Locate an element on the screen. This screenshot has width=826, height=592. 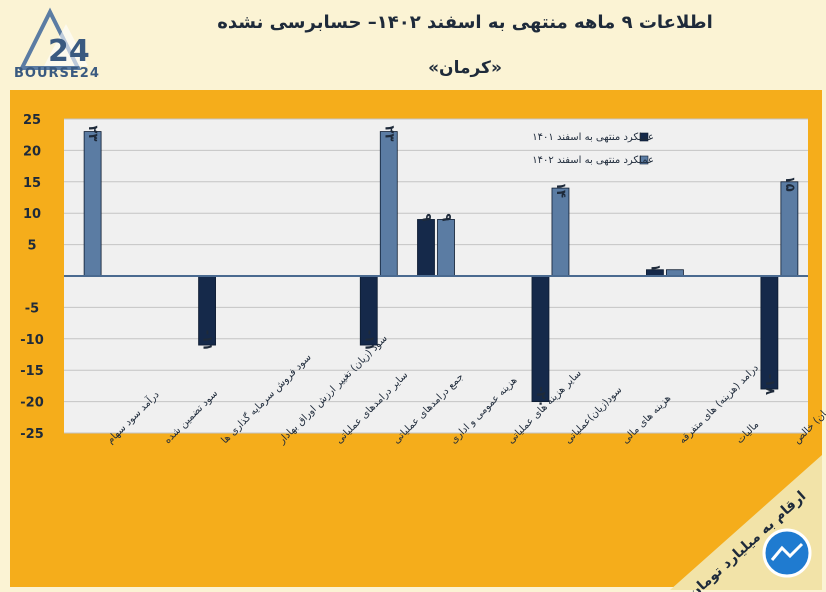
svg-text: 24 is located at coordinates (69, 51).